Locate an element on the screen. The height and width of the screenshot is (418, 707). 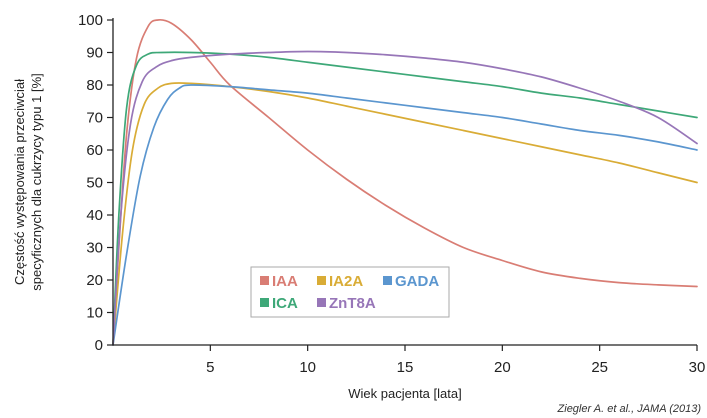
x-axis-ticks: 5 10 15 20 25 30 is located at coordinates (455, 360).